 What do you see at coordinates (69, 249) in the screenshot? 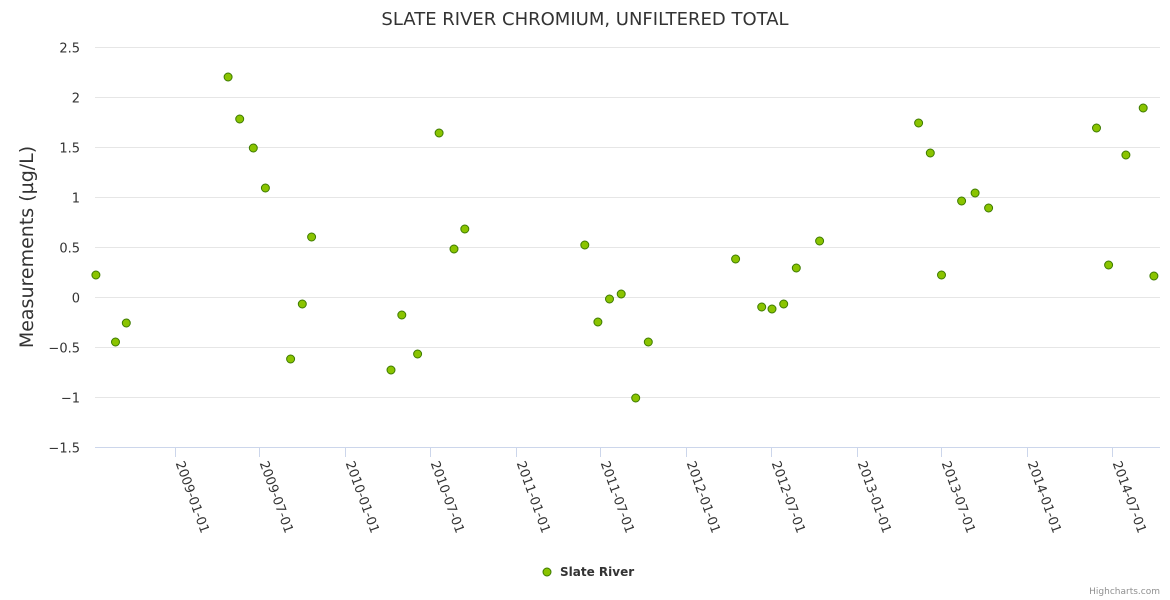
I see `y-tick-label: 0.5` at bounding box center [69, 249].